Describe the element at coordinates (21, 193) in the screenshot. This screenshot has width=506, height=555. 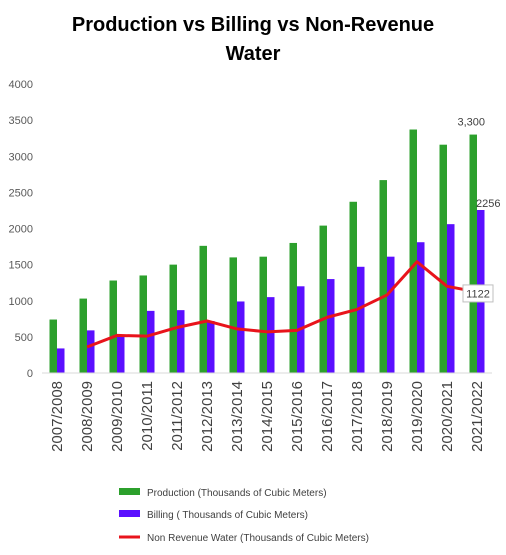
I see `y-tick-label: 2500` at that location.